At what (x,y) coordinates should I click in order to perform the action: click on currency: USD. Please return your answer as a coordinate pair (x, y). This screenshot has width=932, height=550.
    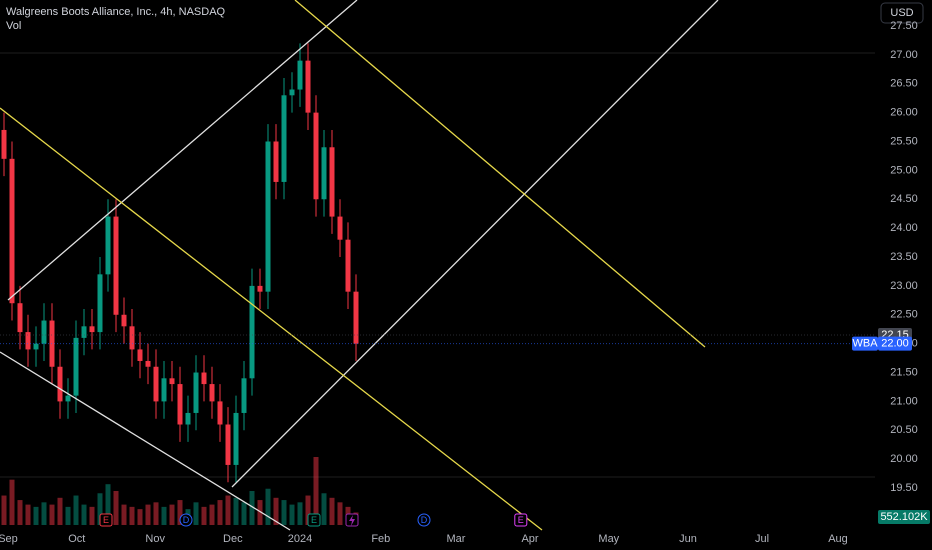
    Looking at the image, I should click on (901, 13).